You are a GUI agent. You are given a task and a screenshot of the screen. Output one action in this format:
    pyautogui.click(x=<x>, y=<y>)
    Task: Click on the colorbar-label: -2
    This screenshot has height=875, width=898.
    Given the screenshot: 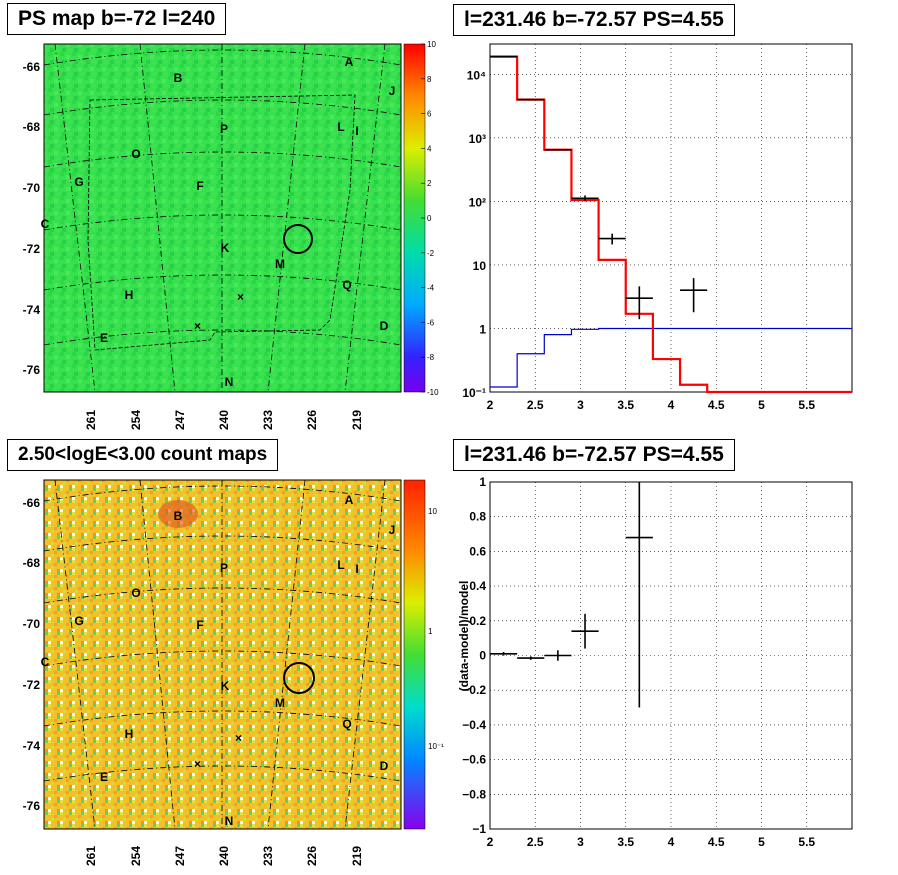 What is the action you would take?
    pyautogui.click(x=431, y=253)
    